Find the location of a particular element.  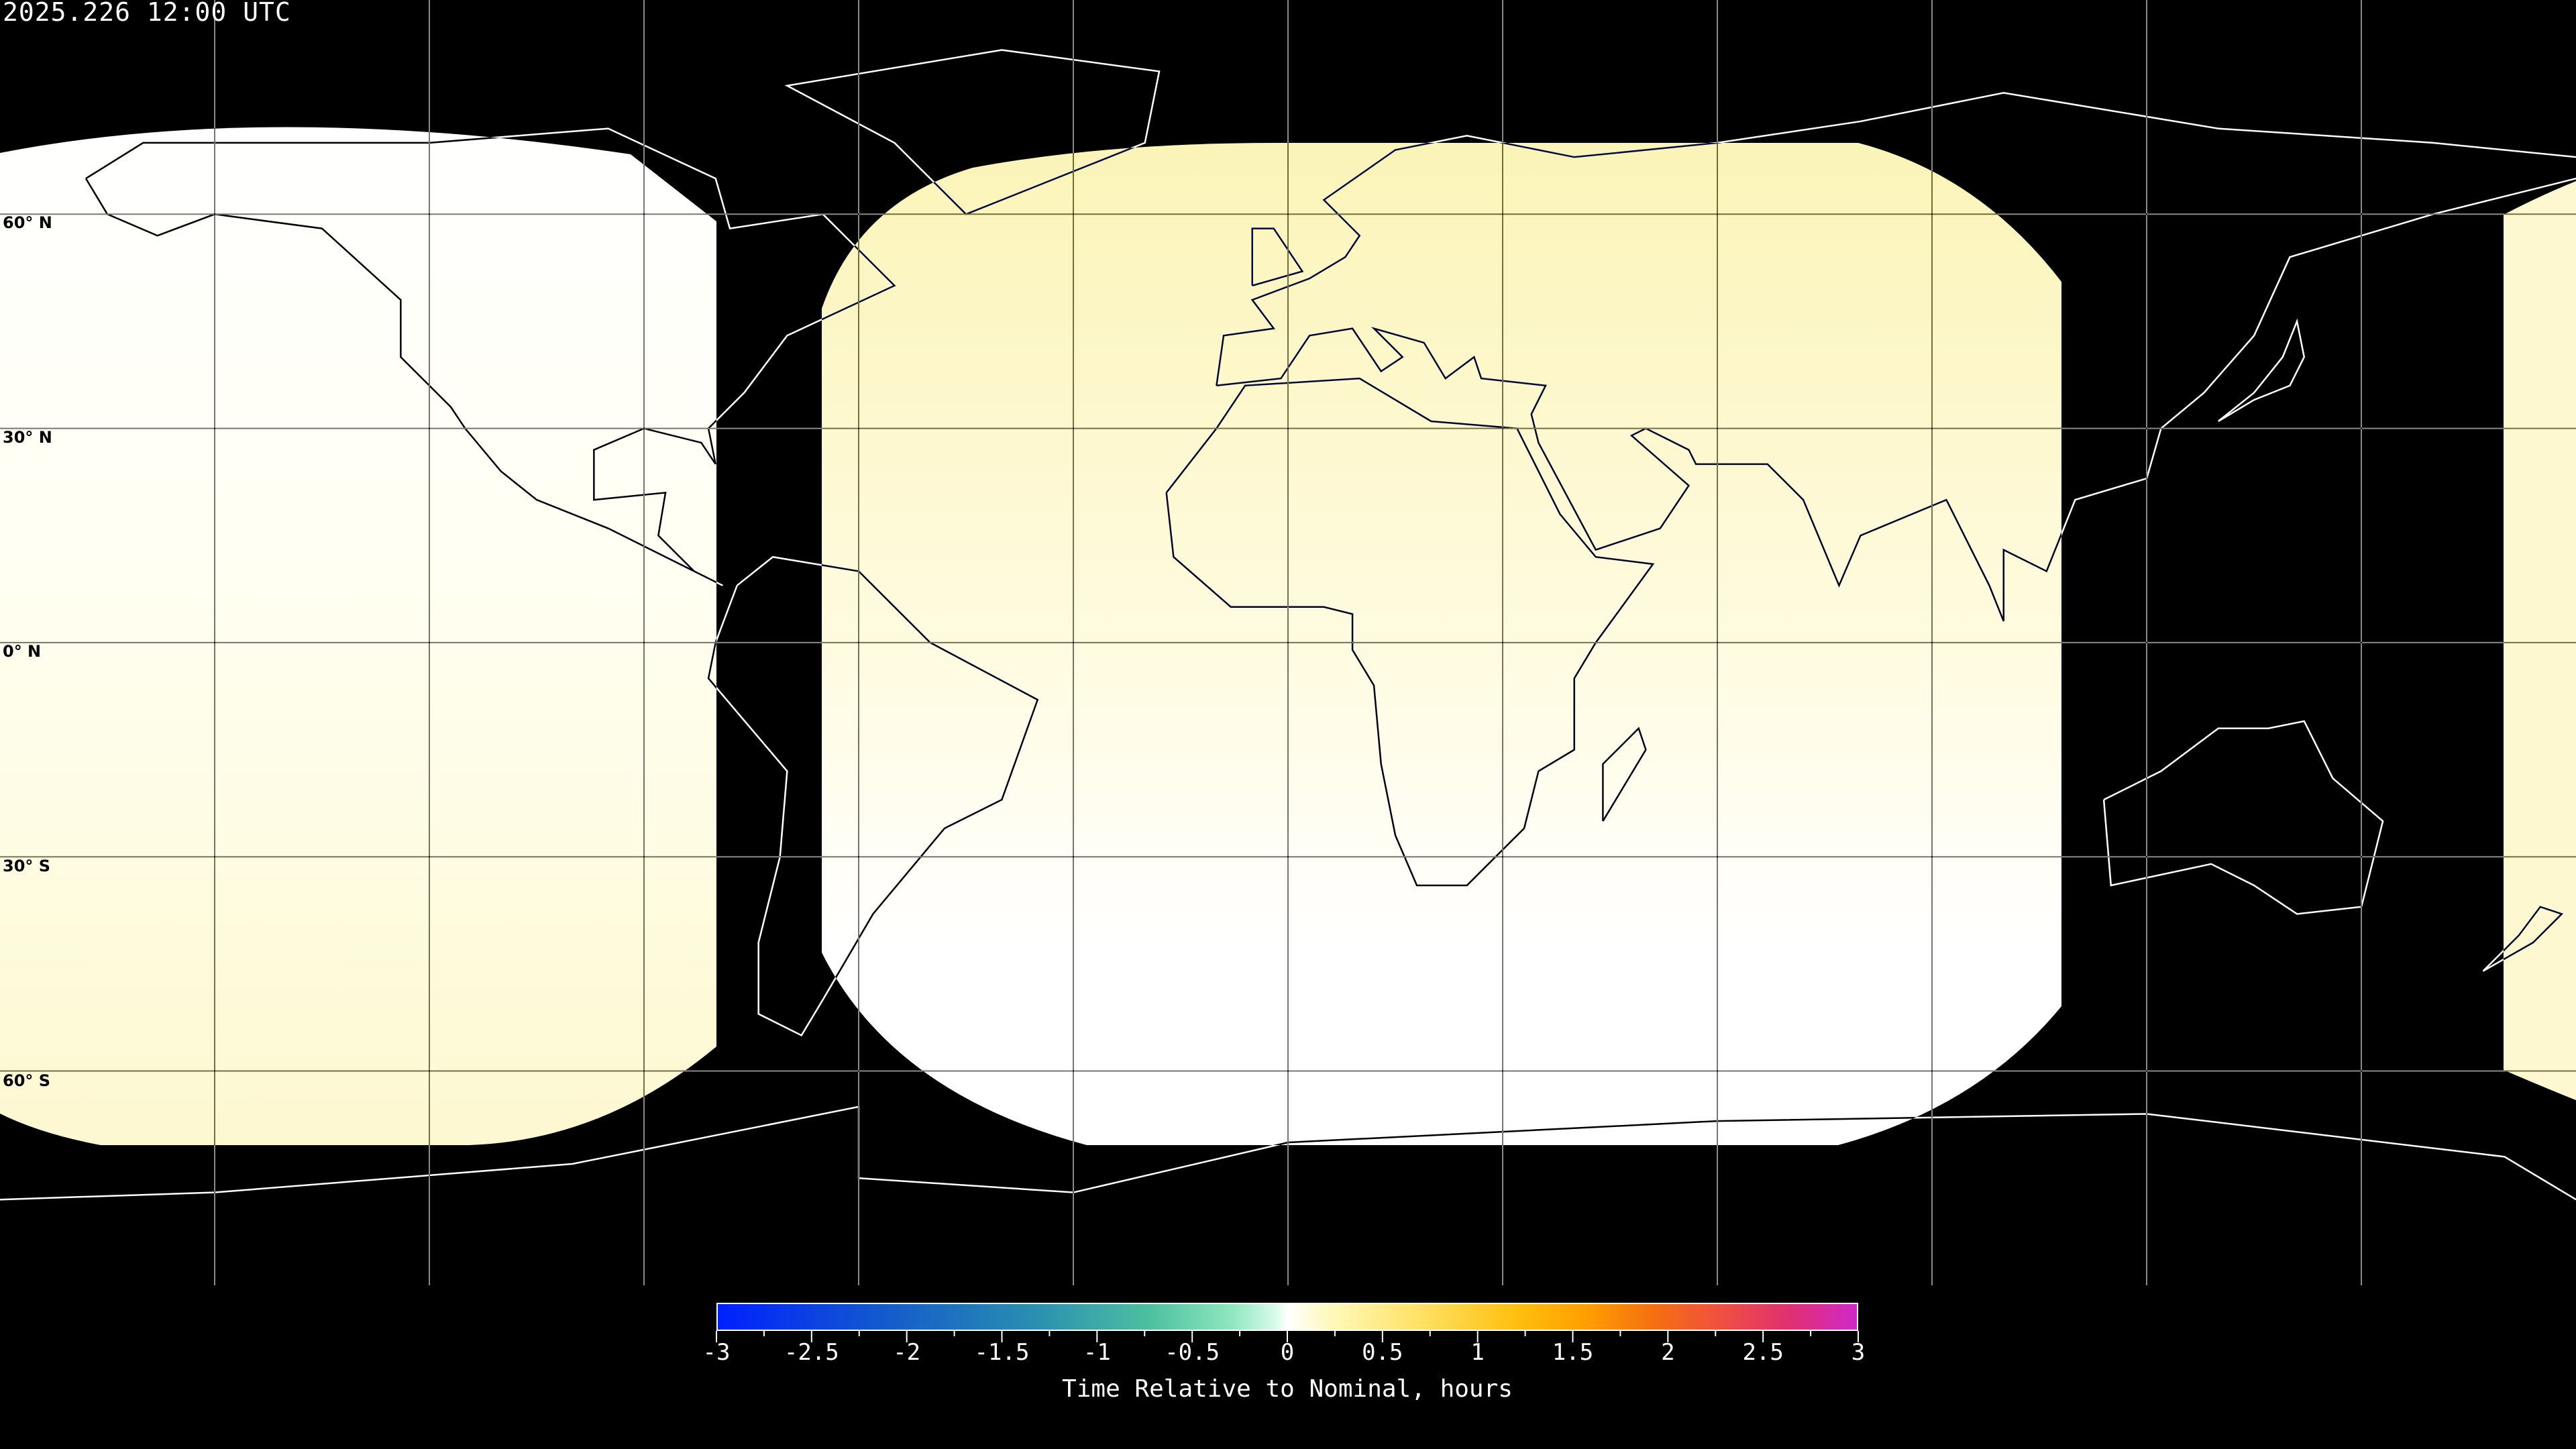

coastline-samerica is located at coordinates (873, 796).